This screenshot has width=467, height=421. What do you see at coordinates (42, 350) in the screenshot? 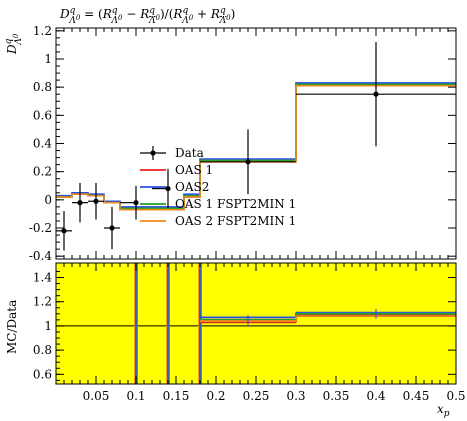
I see `ratio-y-tick-label: 0.8` at bounding box center [42, 350].